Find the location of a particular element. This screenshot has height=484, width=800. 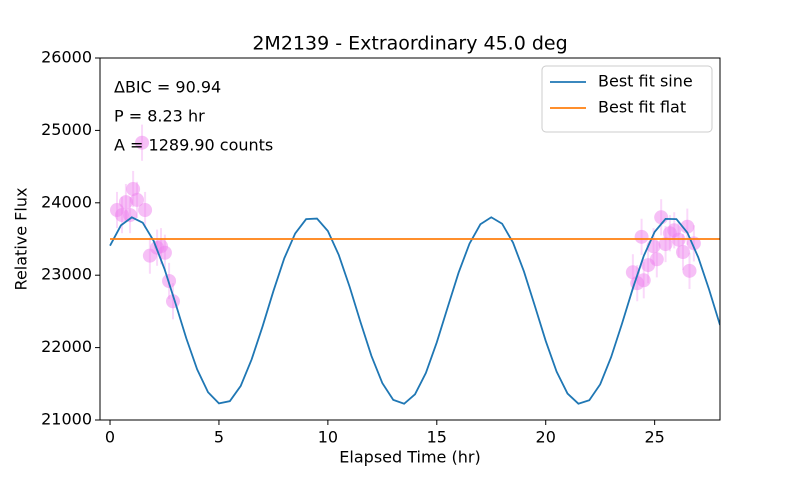

y-tick-label: 25000 is located at coordinates (66, 129).